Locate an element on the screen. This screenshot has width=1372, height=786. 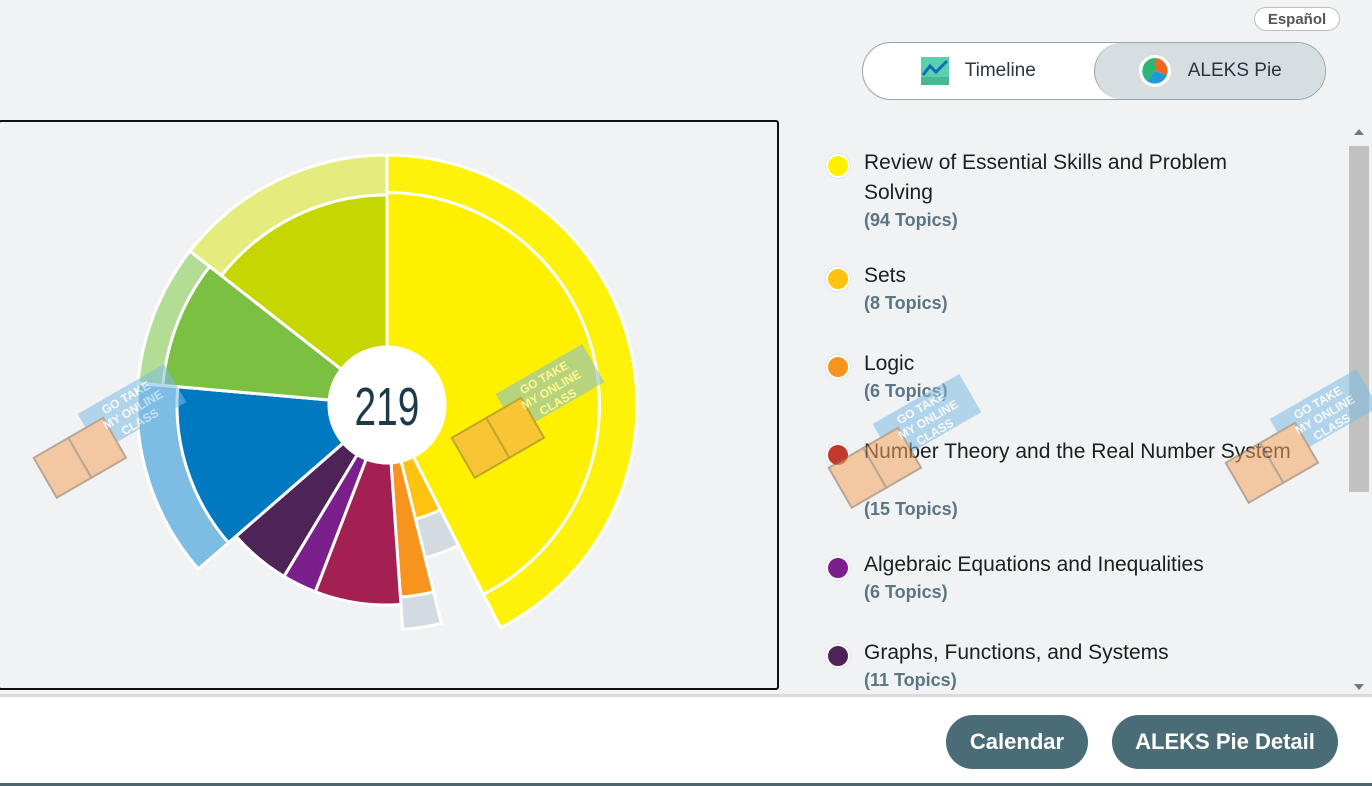
calendar-button: Calendar is located at coordinates (1017, 742).